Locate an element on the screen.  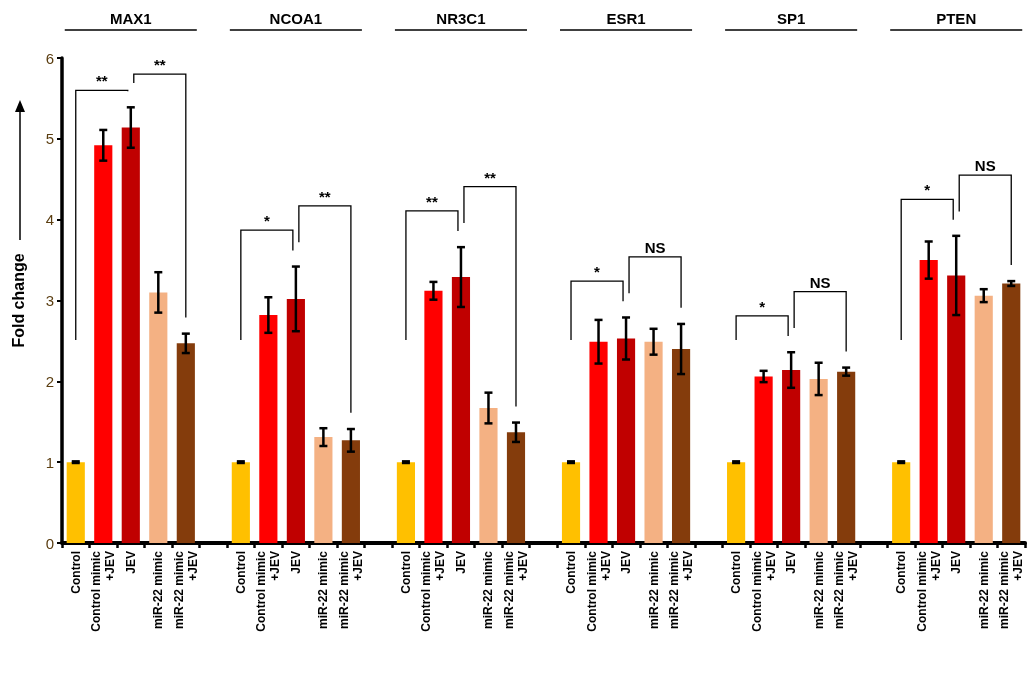
text: NCOA1 is located at coordinates (296, 18).